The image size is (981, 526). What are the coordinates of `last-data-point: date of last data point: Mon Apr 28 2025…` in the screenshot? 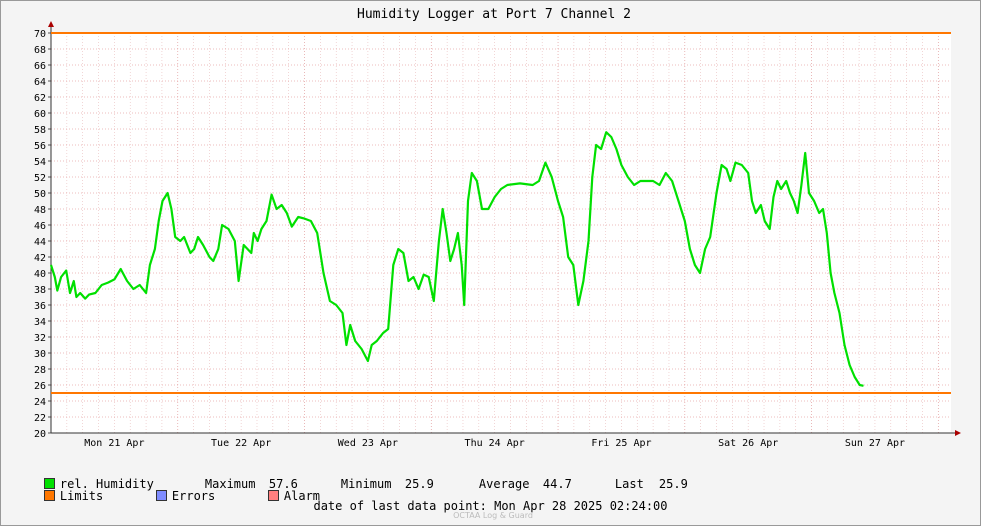 It's located at (490, 506).